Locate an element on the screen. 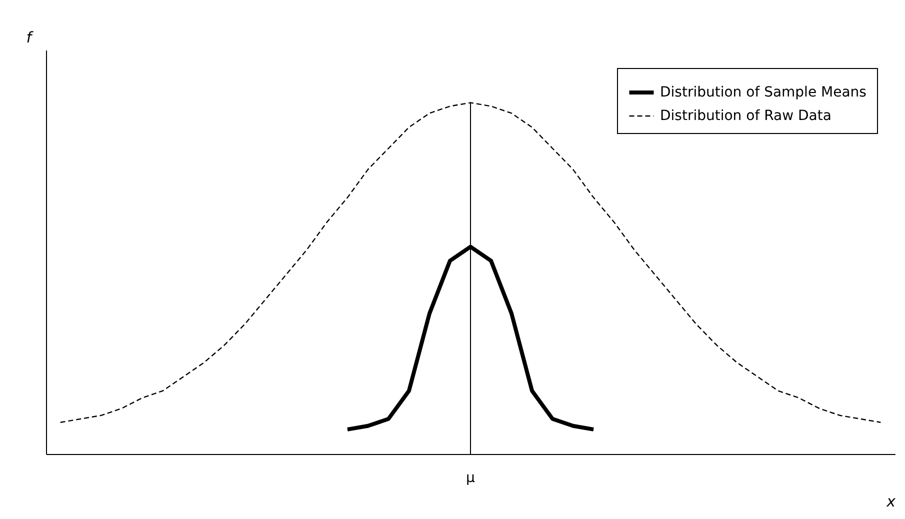 This screenshot has width=905, height=519. y-axis-title: f is located at coordinates (30, 37).